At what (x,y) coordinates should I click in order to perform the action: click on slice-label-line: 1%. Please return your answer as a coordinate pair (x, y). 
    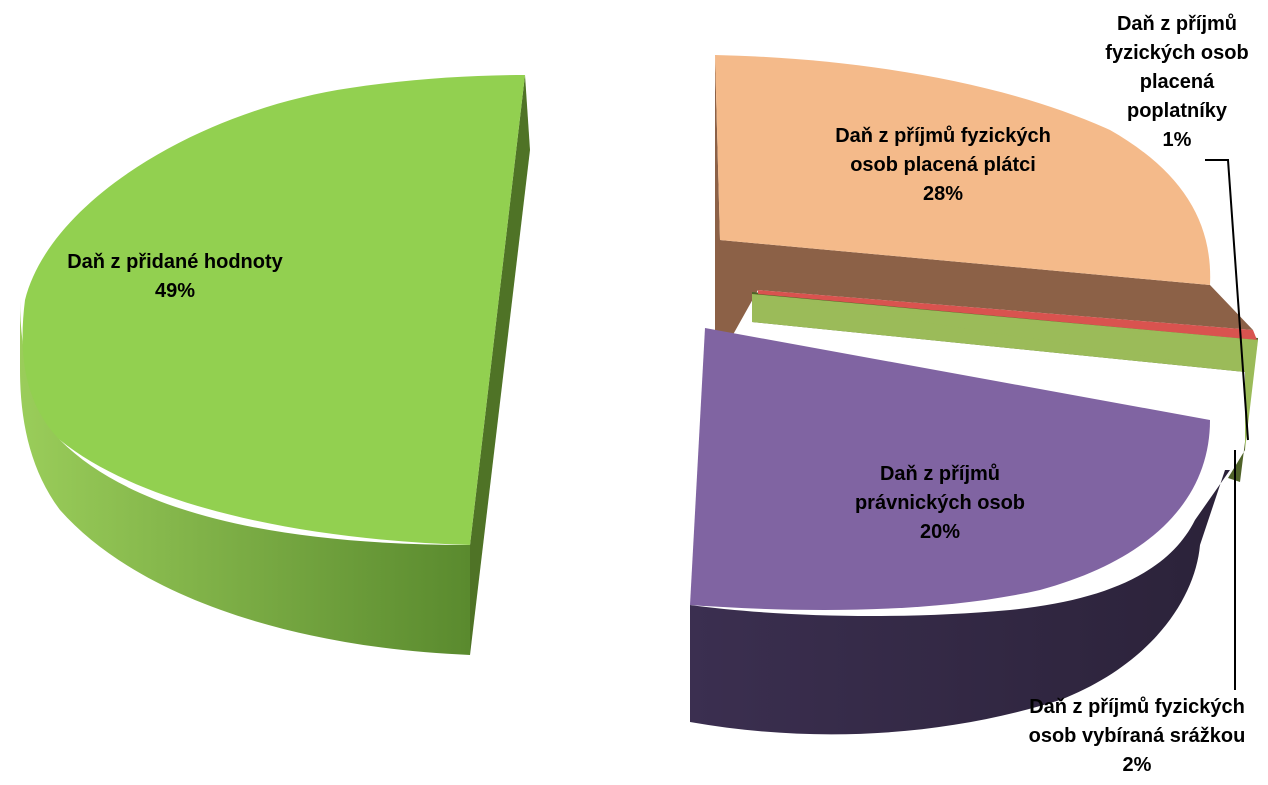
    Looking at the image, I should click on (1177, 140).